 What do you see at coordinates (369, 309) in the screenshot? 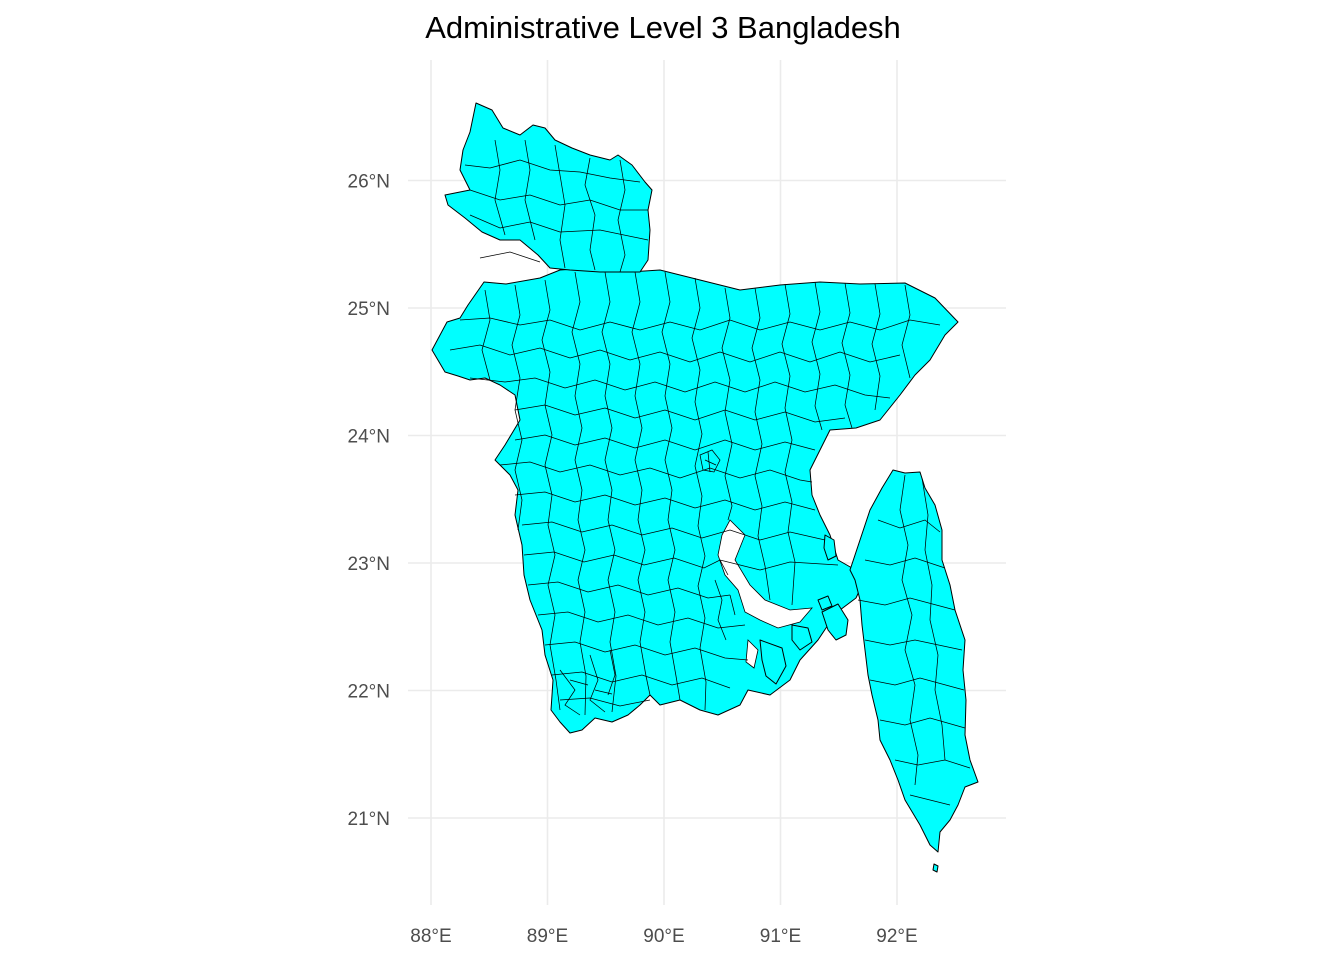
I see `lat-tick-label: 25°N` at bounding box center [369, 309].